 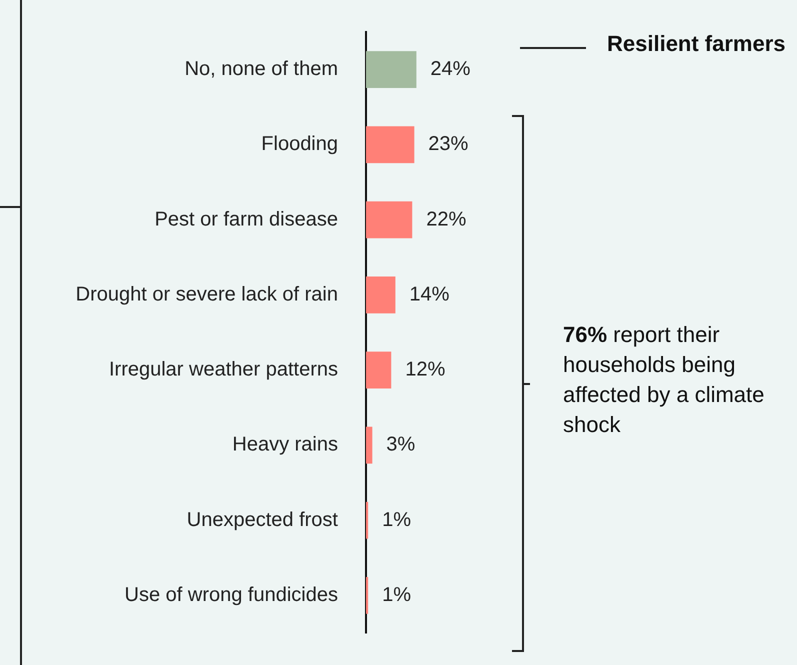 What do you see at coordinates (448, 144) in the screenshot?
I see `data-label: 23%` at bounding box center [448, 144].